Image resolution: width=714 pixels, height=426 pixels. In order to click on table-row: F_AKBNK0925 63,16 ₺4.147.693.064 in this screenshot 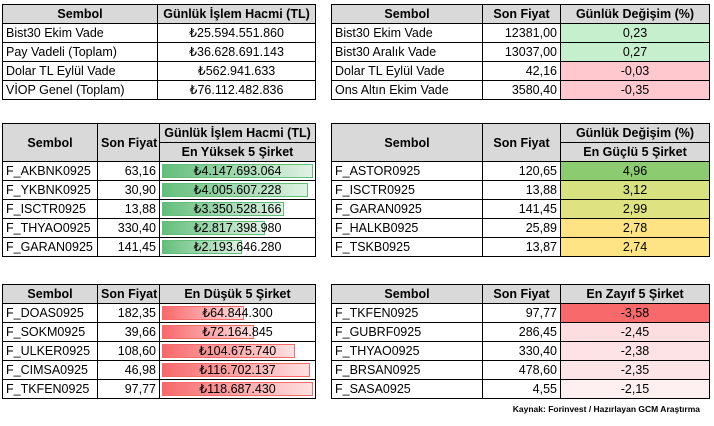, I will do `click(159, 171)`.